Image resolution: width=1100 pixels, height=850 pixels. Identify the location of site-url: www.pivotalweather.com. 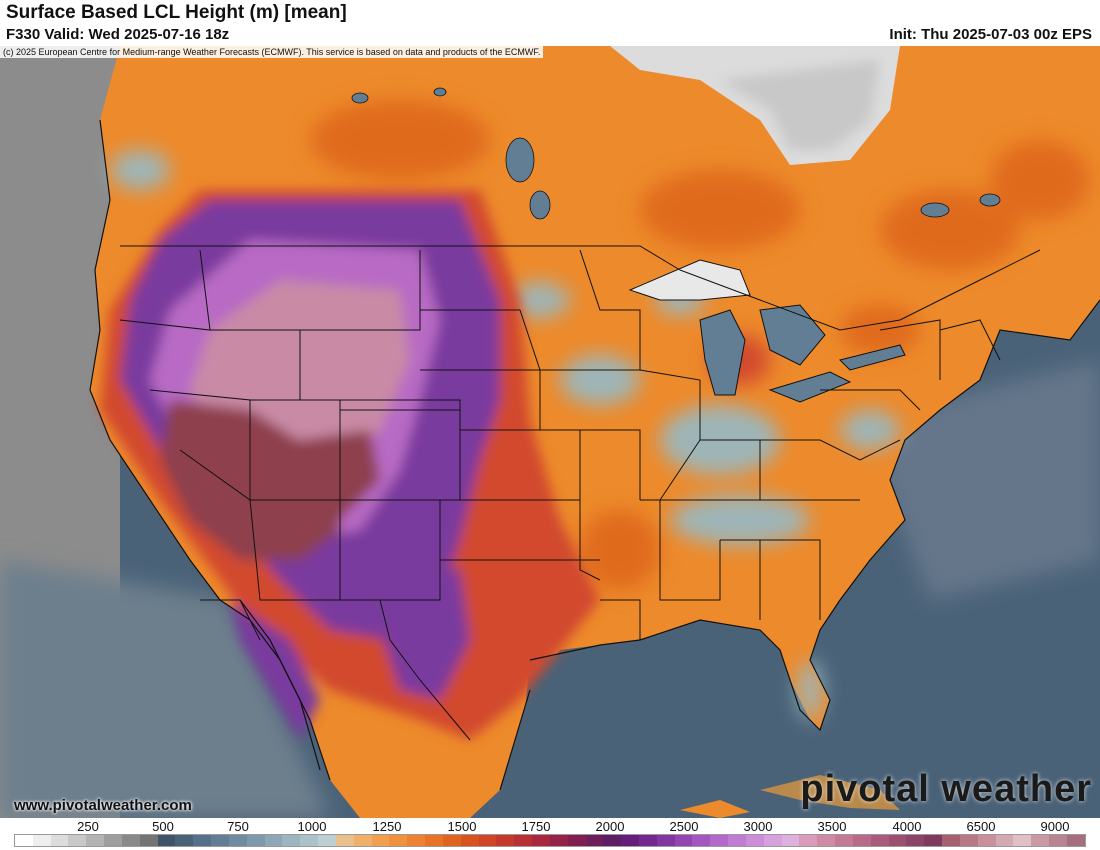
(103, 805).